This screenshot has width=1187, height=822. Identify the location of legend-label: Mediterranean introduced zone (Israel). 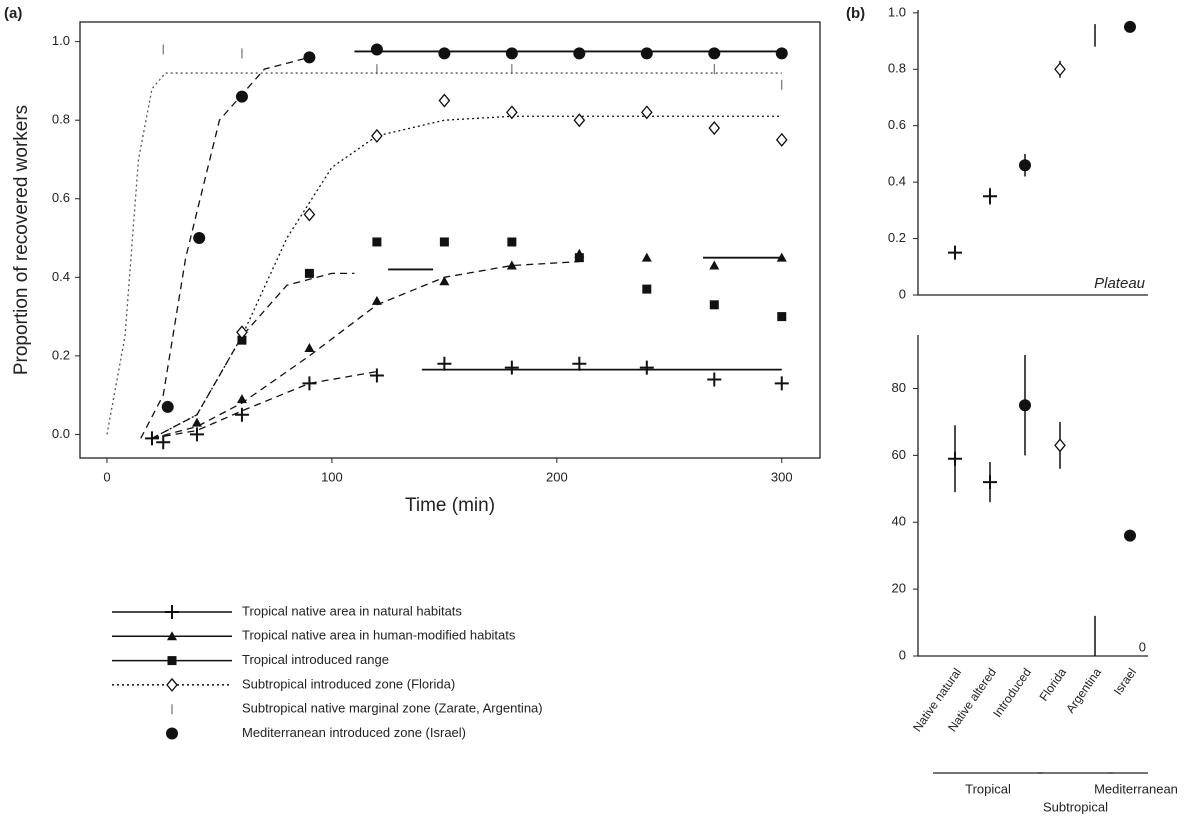
(354, 732).